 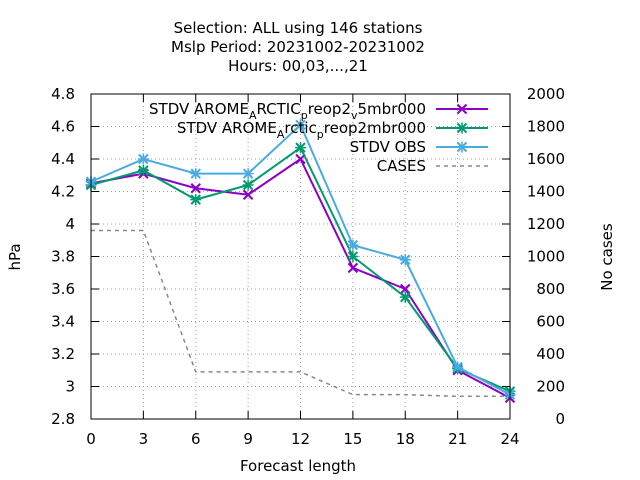 What do you see at coordinates (70, 387) in the screenshot?
I see `y-tick-label: 3` at bounding box center [70, 387].